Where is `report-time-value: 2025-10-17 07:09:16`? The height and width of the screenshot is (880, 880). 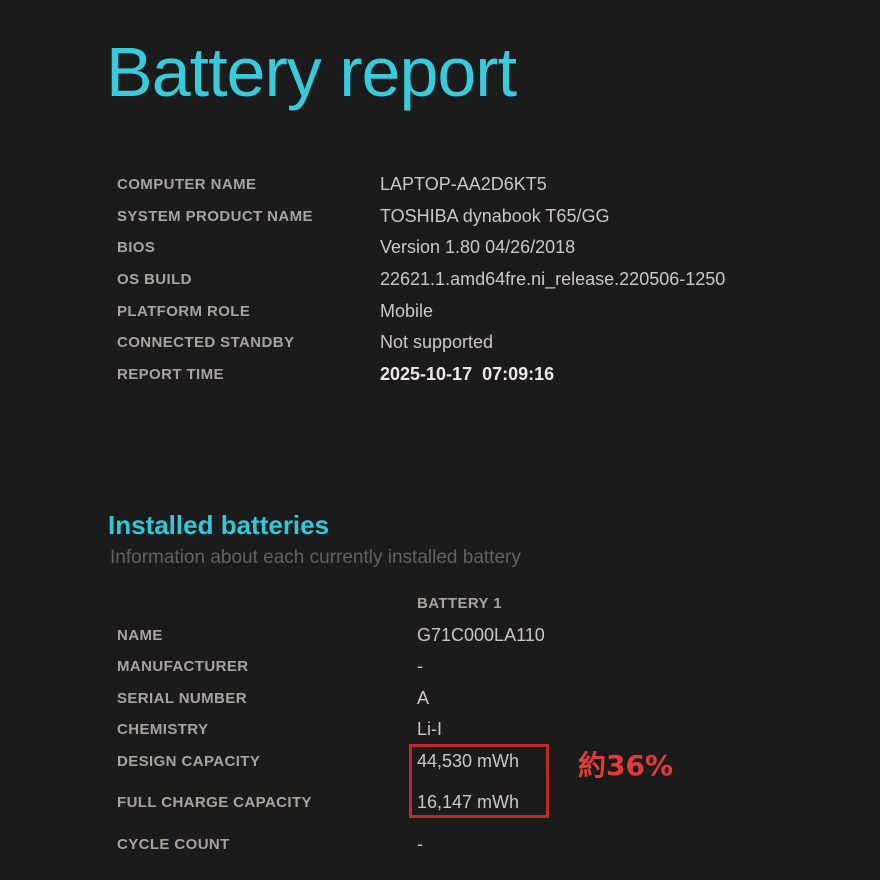 report-time-value: 2025-10-17 07:09:16 is located at coordinates (467, 373).